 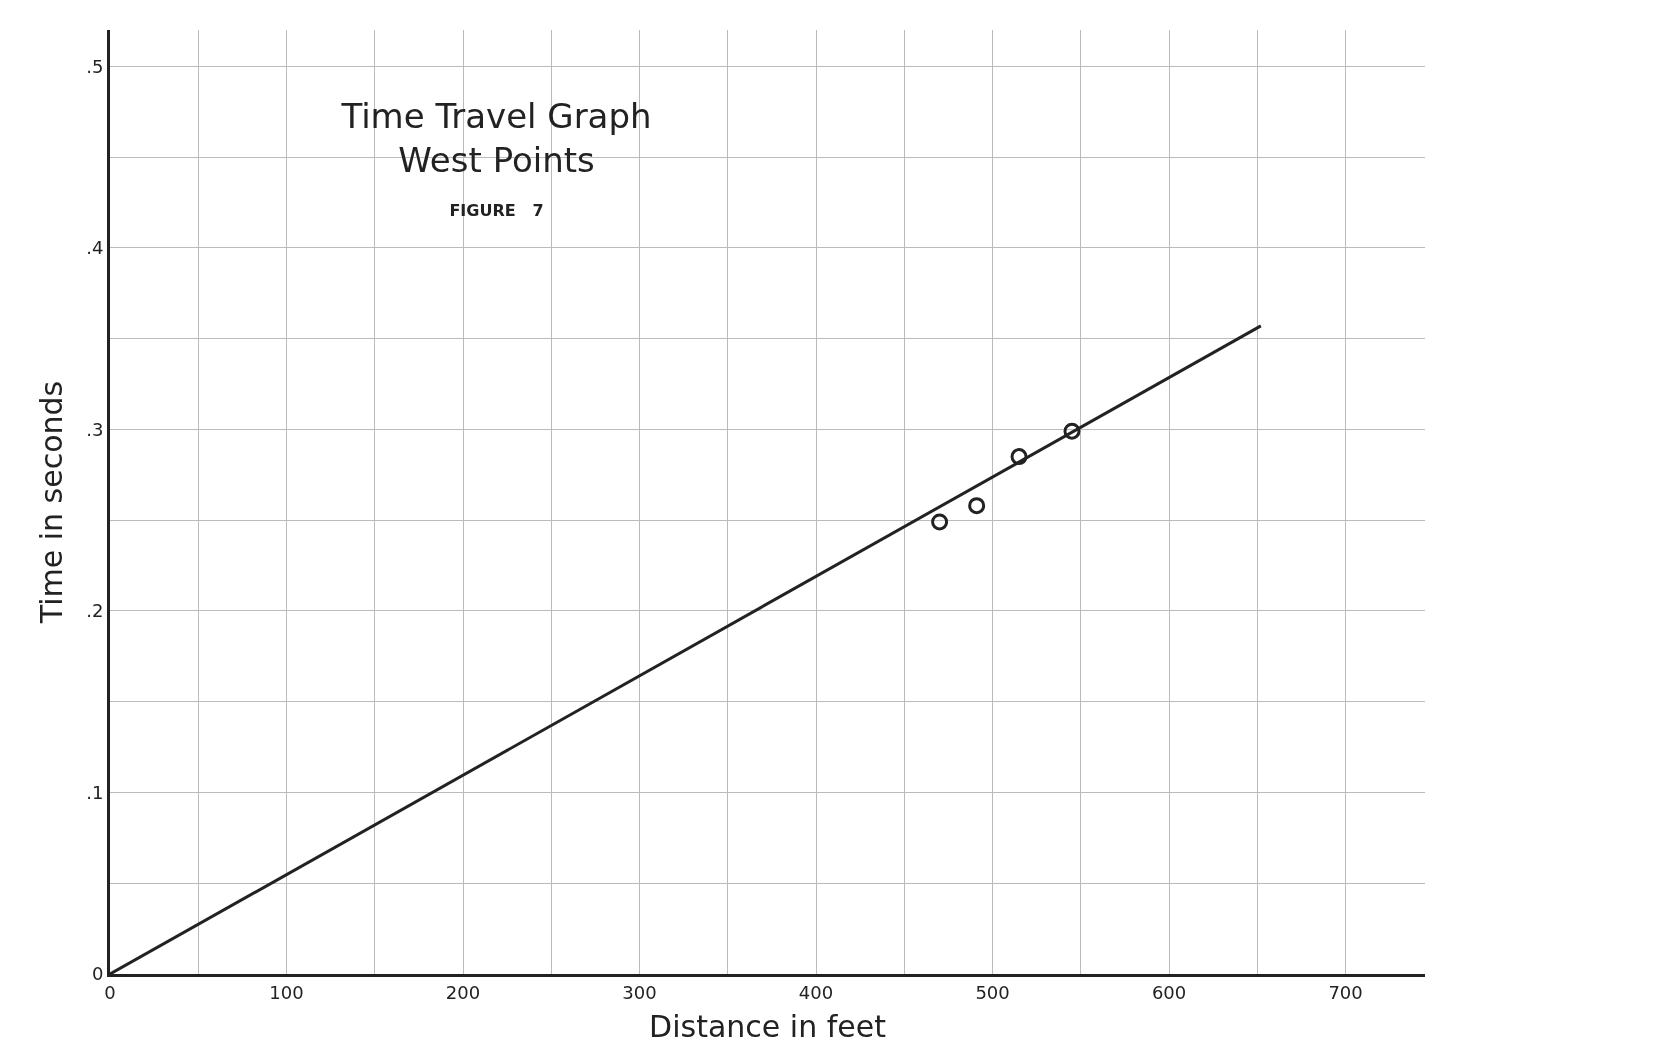 I want to click on y-tick-label: .2, so click(x=95, y=611).